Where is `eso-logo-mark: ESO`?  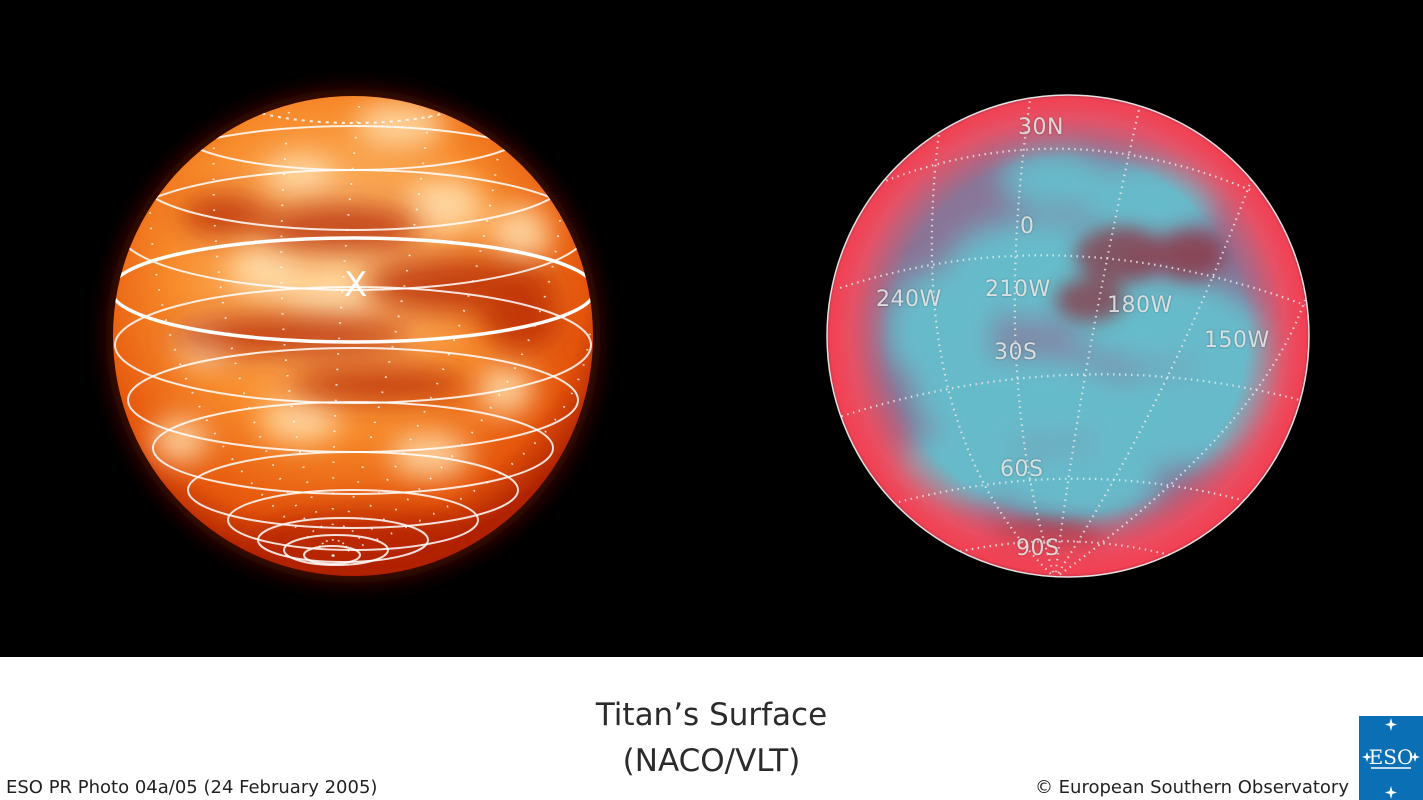
eso-logo-mark: ESO is located at coordinates (1391, 758).